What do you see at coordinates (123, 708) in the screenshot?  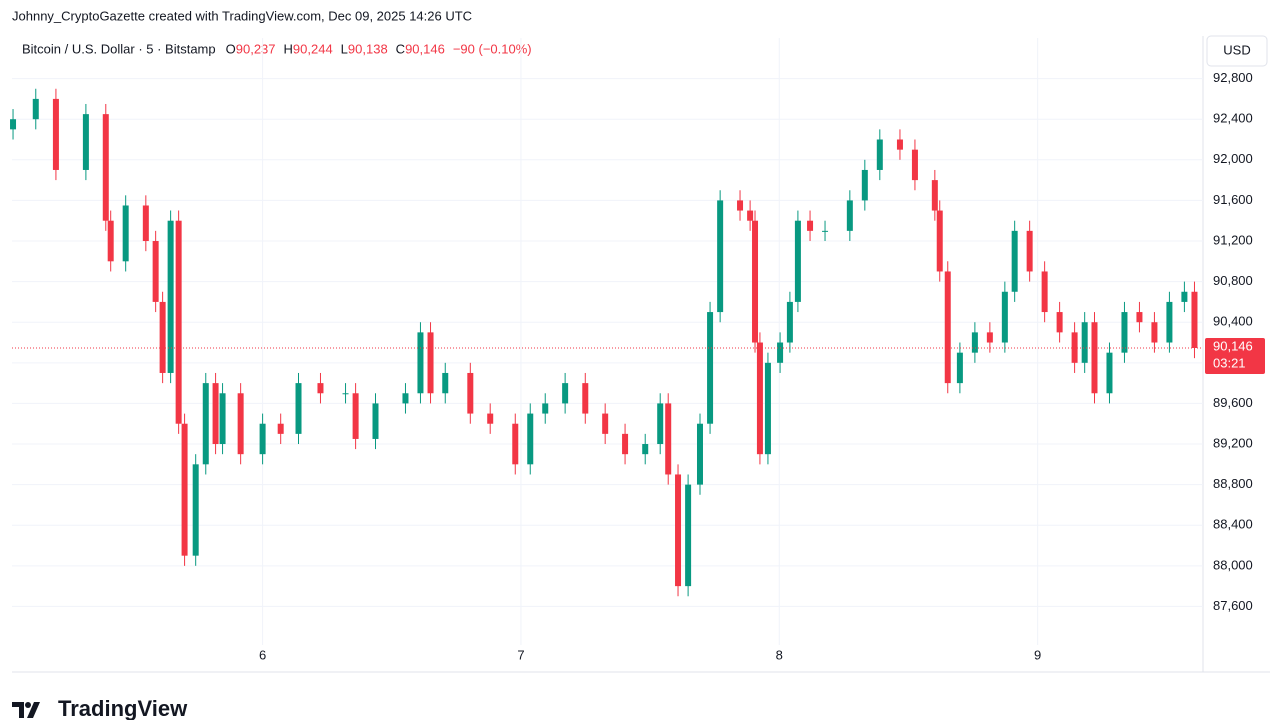 I see `brand: TradingView` at bounding box center [123, 708].